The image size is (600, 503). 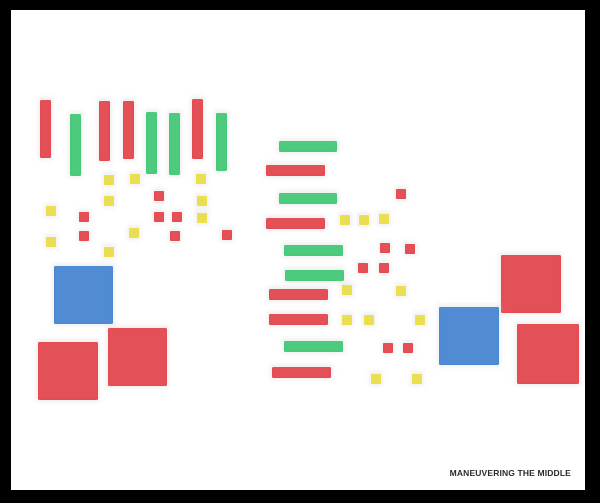 I want to click on watermark-text: MANEUVERING THE MIDDLE, so click(x=510, y=473).